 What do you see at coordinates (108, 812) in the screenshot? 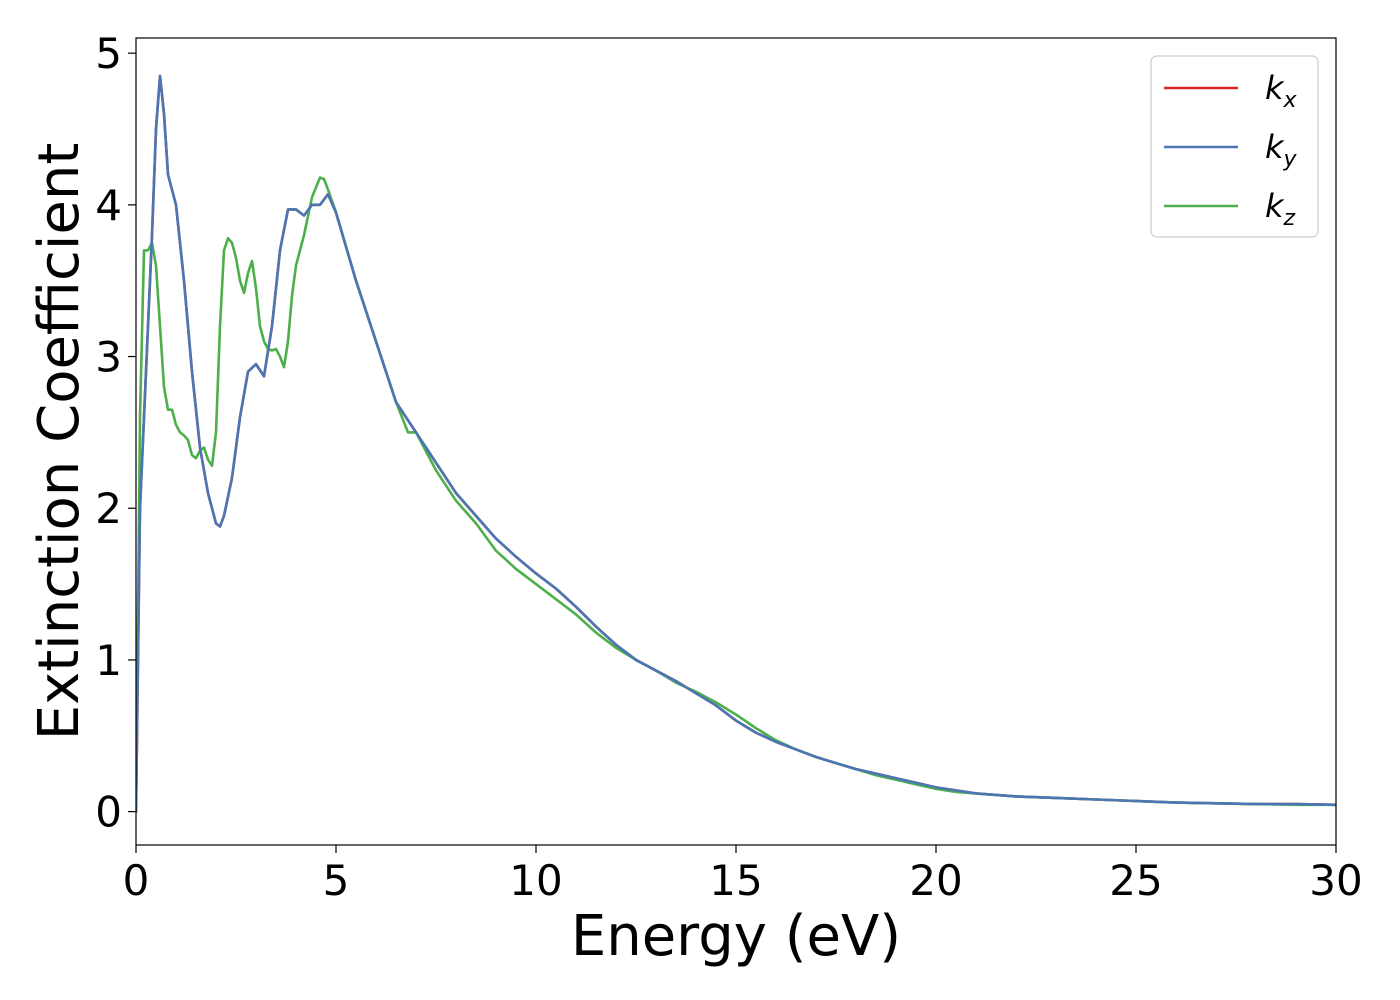
I see `y-tick-label: 0` at bounding box center [108, 812].